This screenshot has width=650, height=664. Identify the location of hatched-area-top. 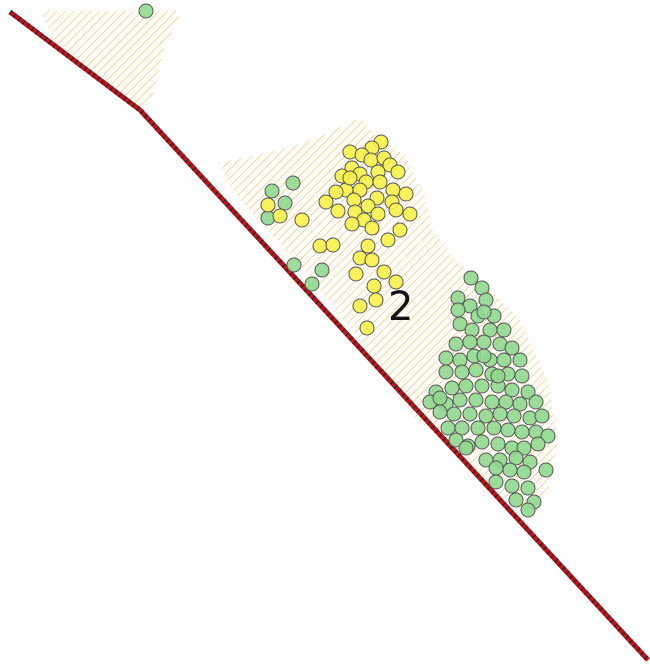
(111, 60).